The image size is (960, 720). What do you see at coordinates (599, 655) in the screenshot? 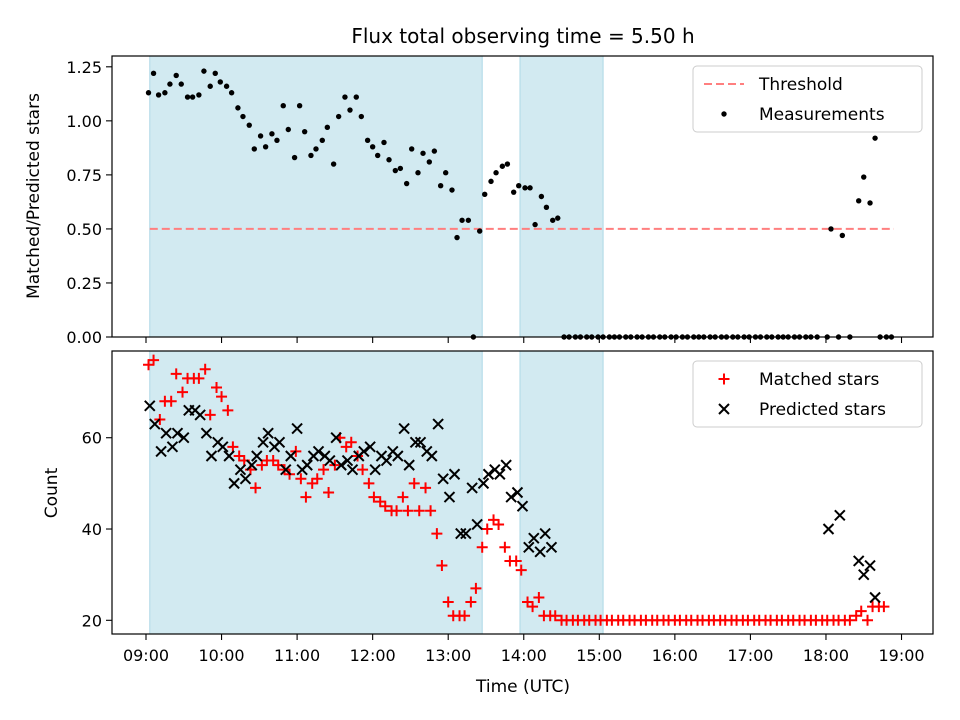
I see `x-tick-label-6: 15:00` at bounding box center [599, 655].